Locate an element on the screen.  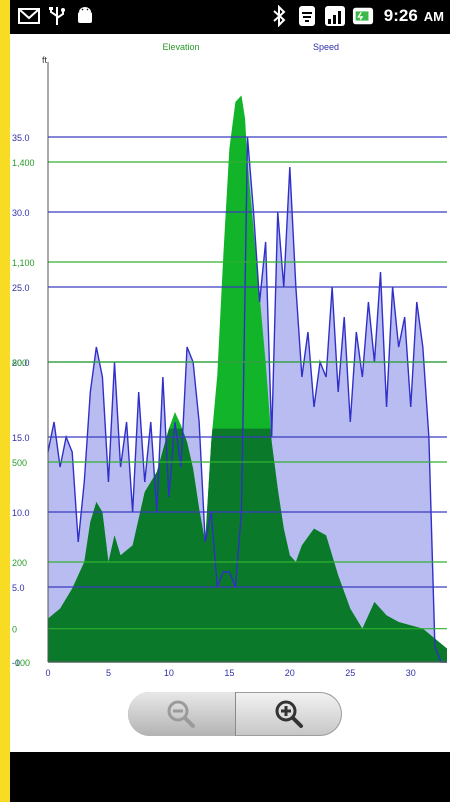
x-tick-label: 30 is located at coordinates (411, 673).